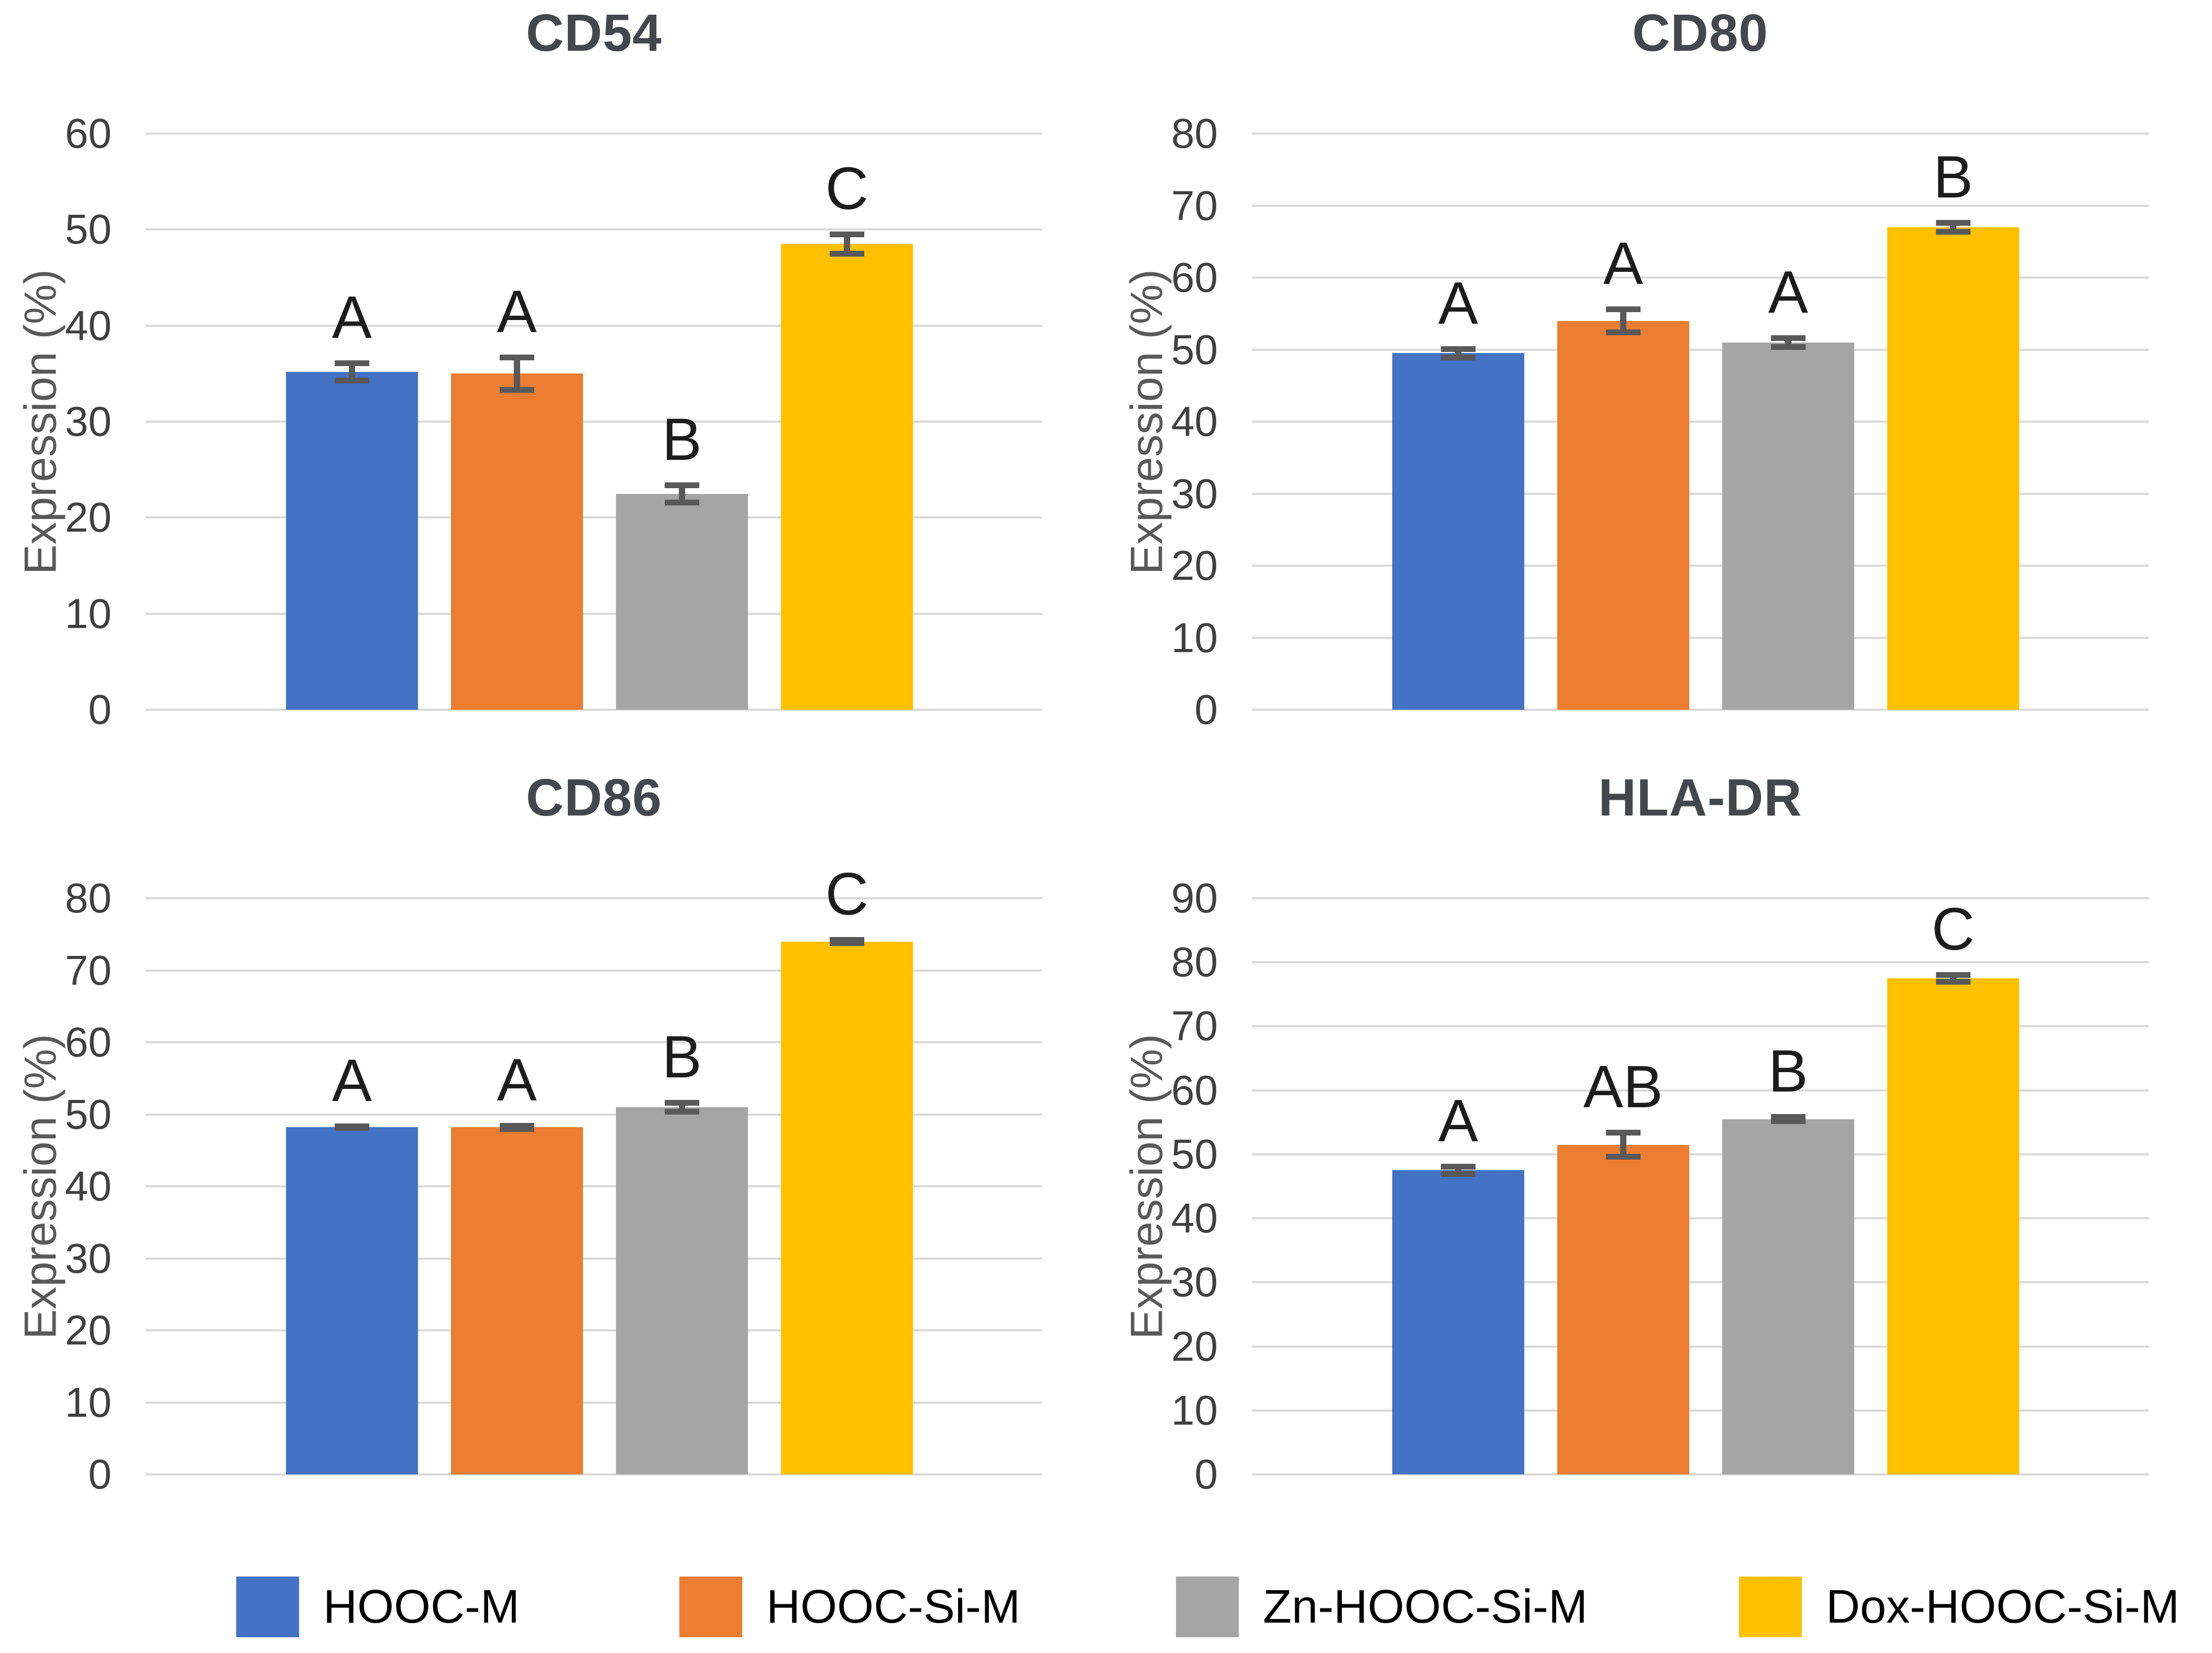  What do you see at coordinates (378, 1606) in the screenshot?
I see `legend-item-hooc-m: HOOC-M` at bounding box center [378, 1606].